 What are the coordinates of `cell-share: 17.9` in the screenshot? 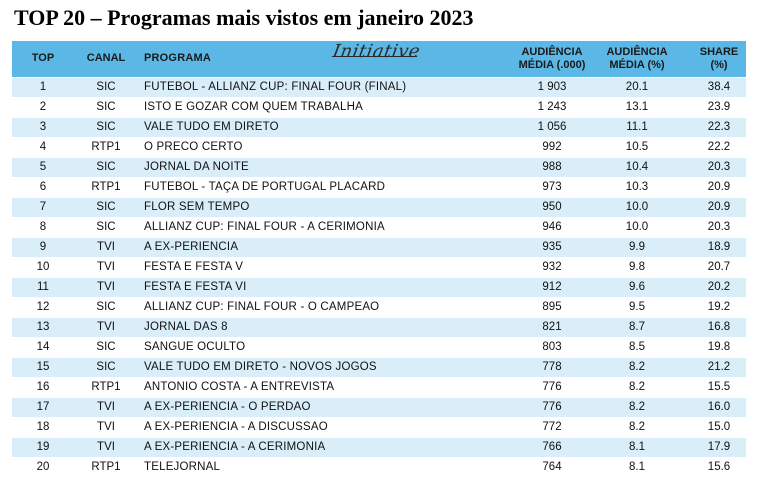 It's located at (708, 447).